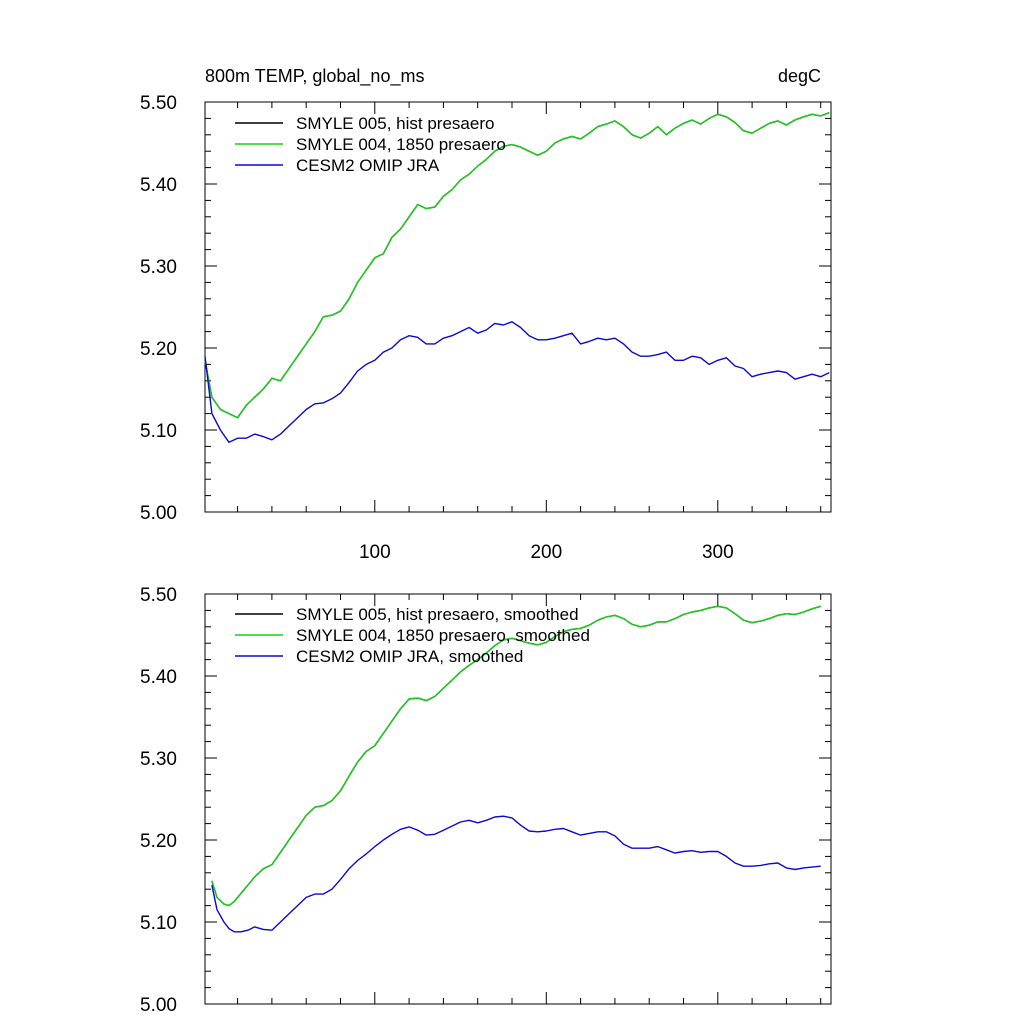  Describe the element at coordinates (375, 552) in the screenshot. I see `x-tick-label: 100` at that location.